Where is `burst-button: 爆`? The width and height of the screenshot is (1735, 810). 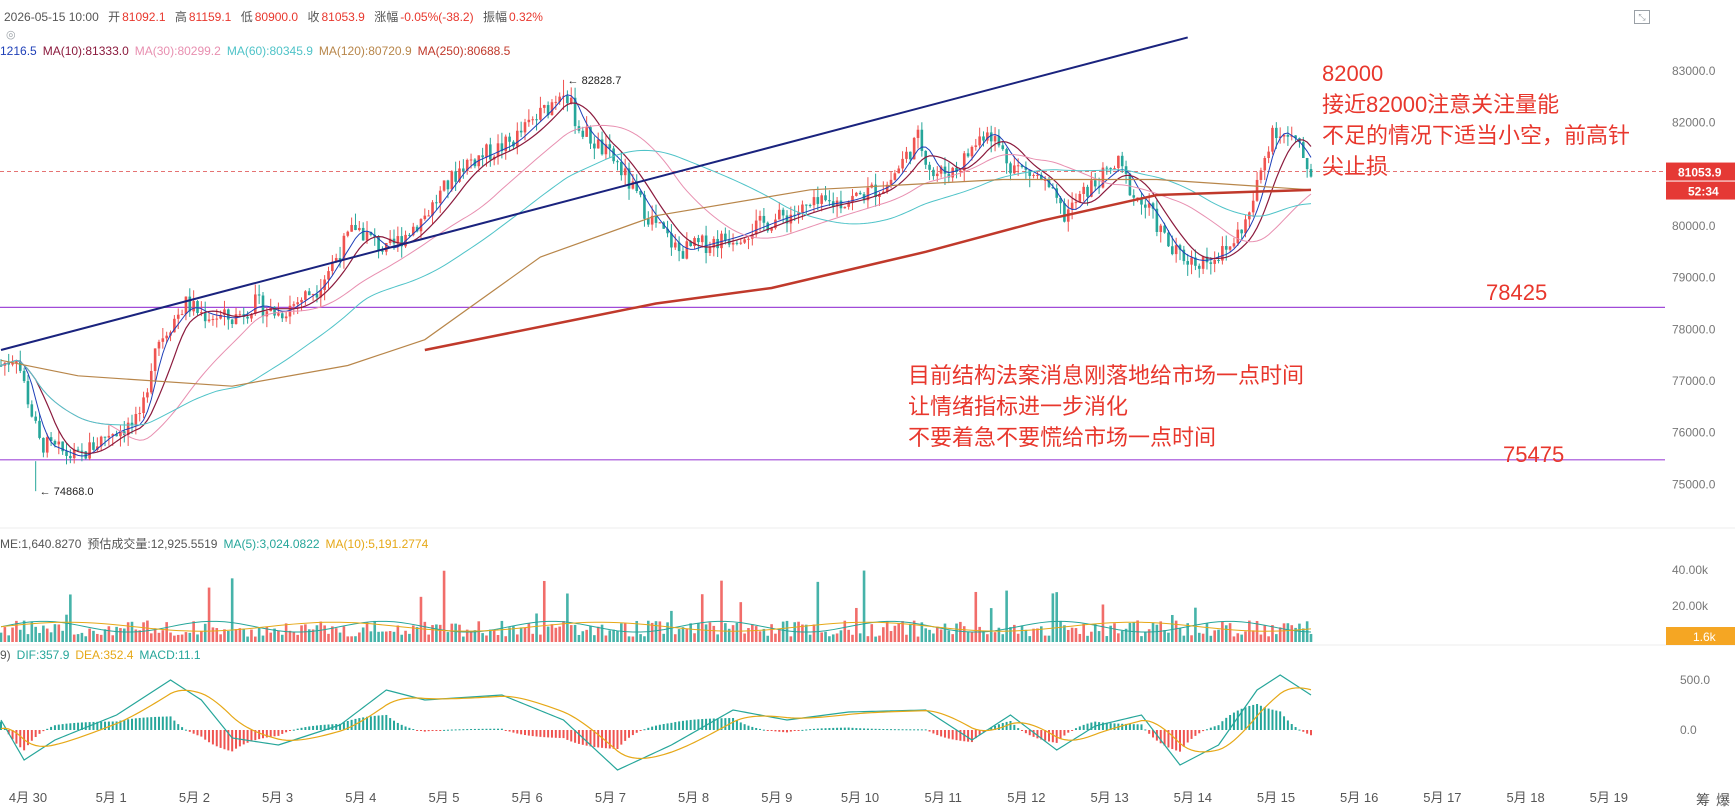
burst-button: 爆 is located at coordinates (1723, 800).